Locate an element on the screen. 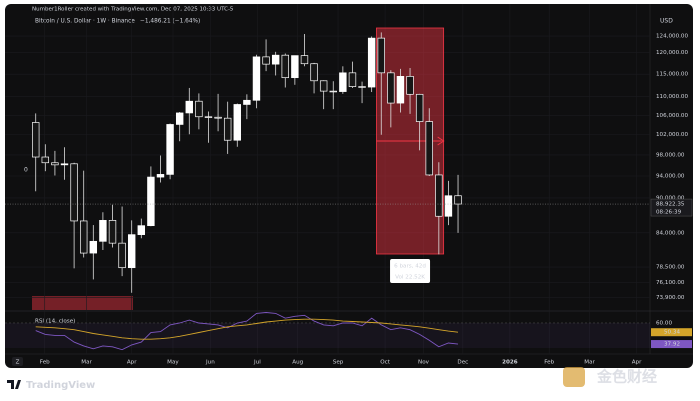  currency: USD is located at coordinates (666, 21).